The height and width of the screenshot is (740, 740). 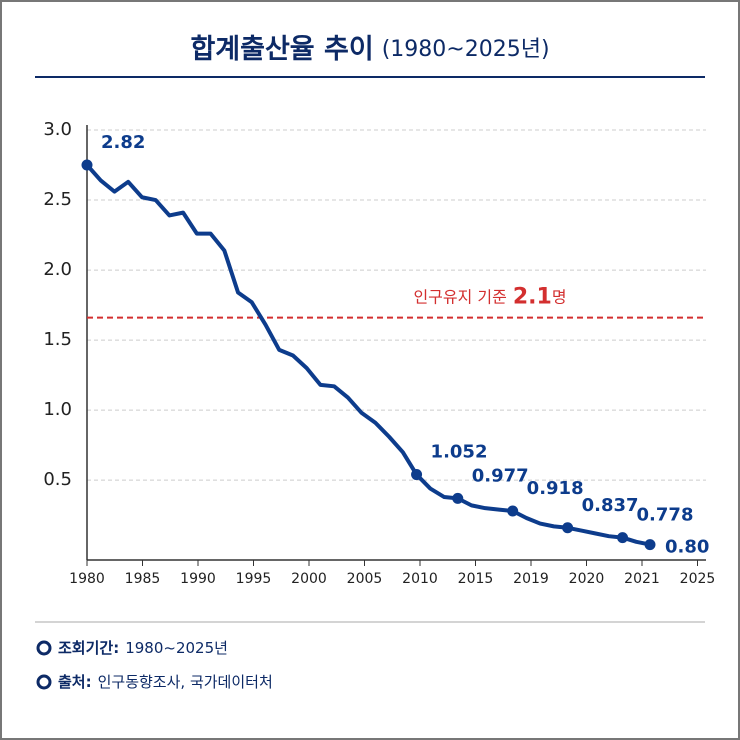 What do you see at coordinates (559, 296) in the screenshot?
I see `reference-label-unit: 명` at bounding box center [559, 296].